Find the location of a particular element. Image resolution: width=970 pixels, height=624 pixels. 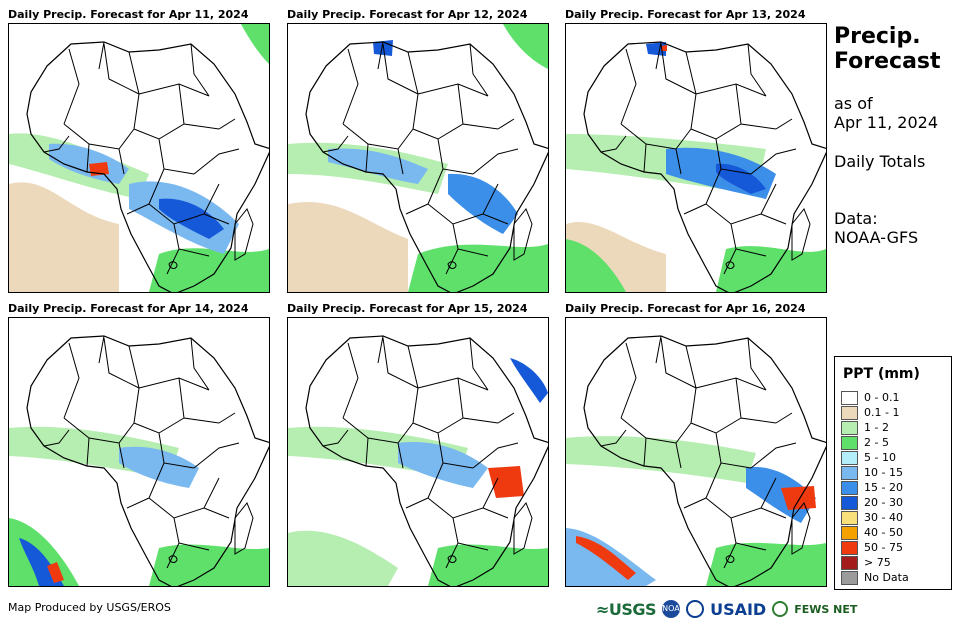

panel-title: Daily Precip. Forecast for Apr 16, 2024 is located at coordinates (685, 308).